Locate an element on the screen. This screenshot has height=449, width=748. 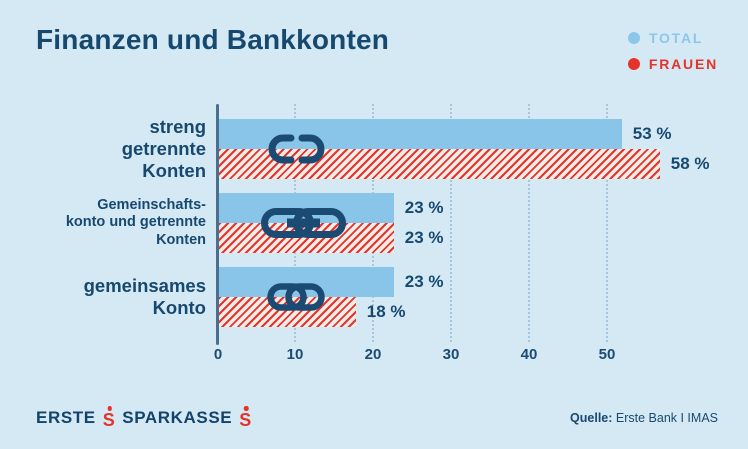
legend-total-label: TOTAL is located at coordinates (676, 38).